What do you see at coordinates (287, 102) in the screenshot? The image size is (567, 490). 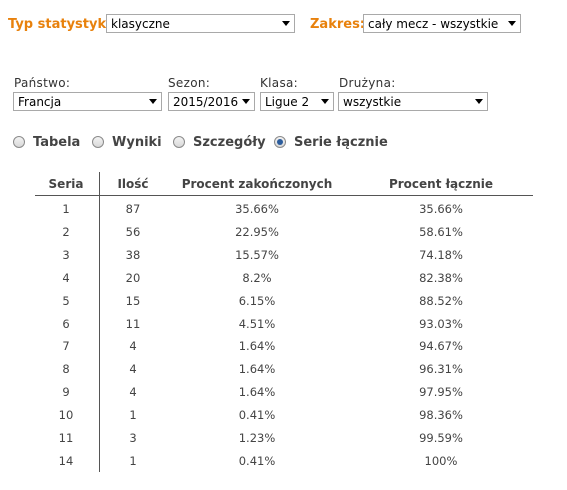 I see `class-value: Ligue 2` at bounding box center [287, 102].